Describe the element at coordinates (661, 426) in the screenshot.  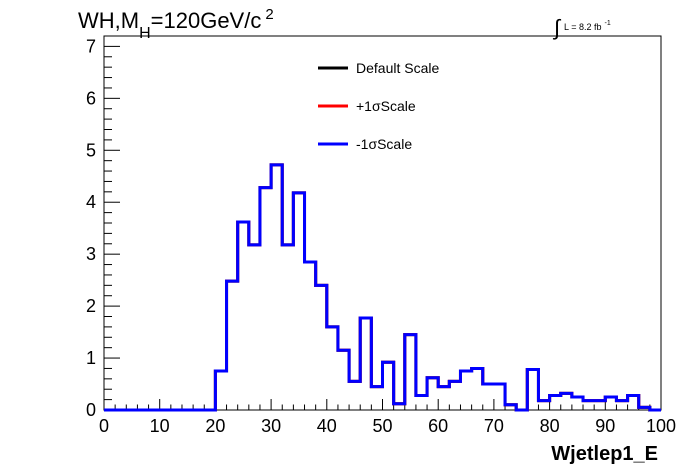
I see `x-tick-label: 100` at that location.